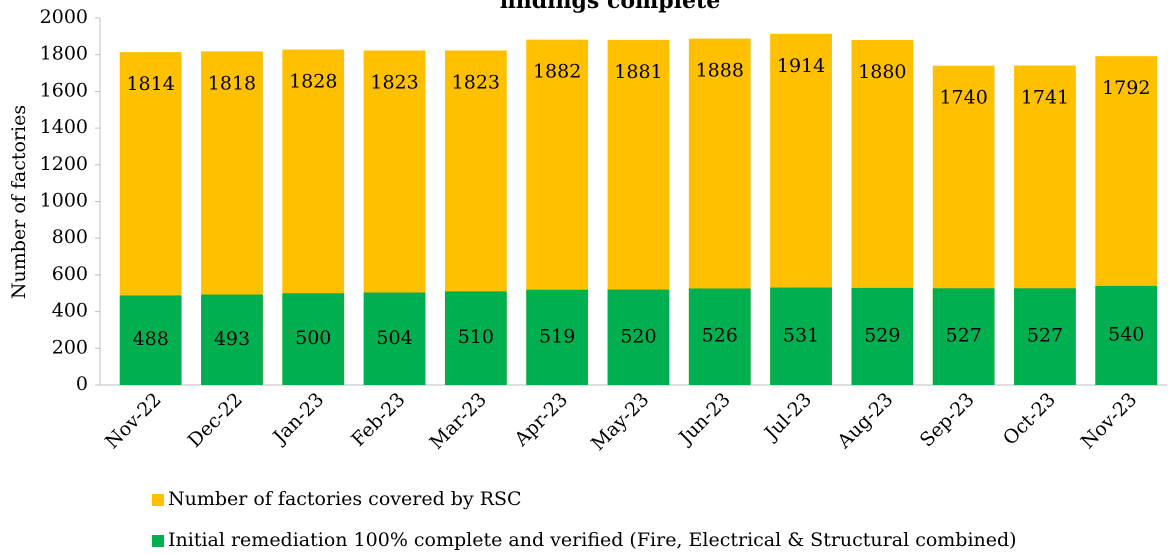  Describe the element at coordinates (610, 7) in the screenshot. I see `chart-title: findings complete` at that location.